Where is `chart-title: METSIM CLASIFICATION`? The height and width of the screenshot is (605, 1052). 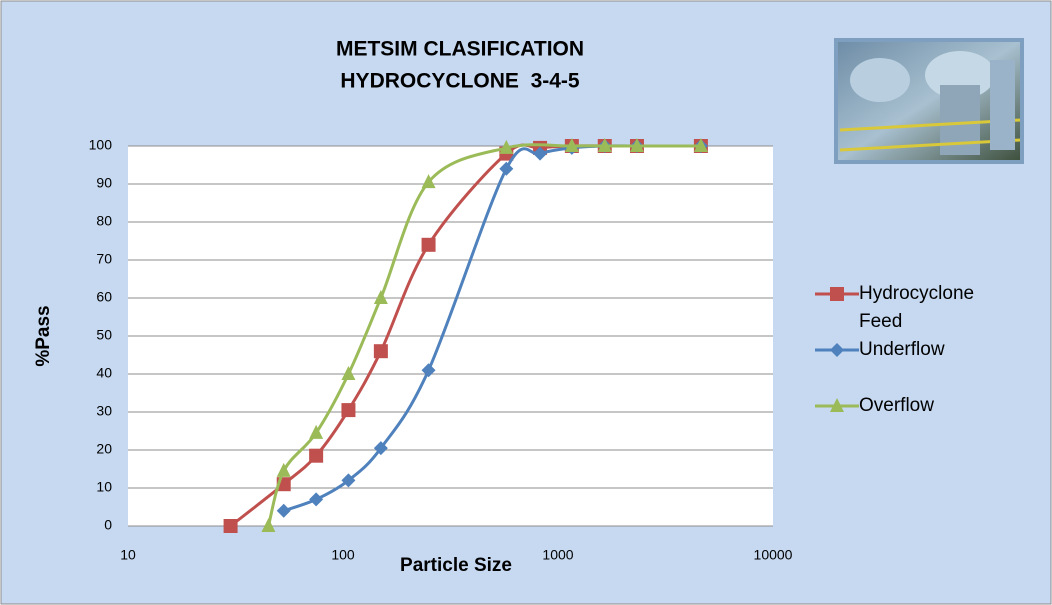 chart-title: METSIM CLASIFICATION is located at coordinates (460, 49).